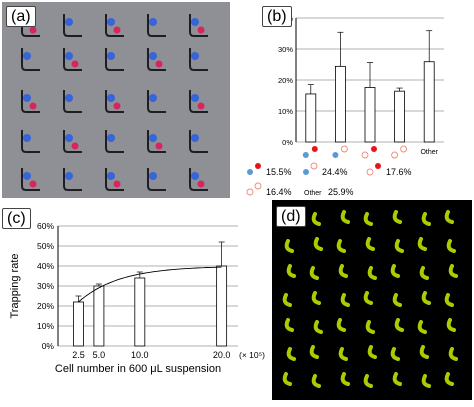 The image size is (474, 407). What do you see at coordinates (335, 172) in the screenshot?
I see `legend-value: 24.4%` at bounding box center [335, 172].